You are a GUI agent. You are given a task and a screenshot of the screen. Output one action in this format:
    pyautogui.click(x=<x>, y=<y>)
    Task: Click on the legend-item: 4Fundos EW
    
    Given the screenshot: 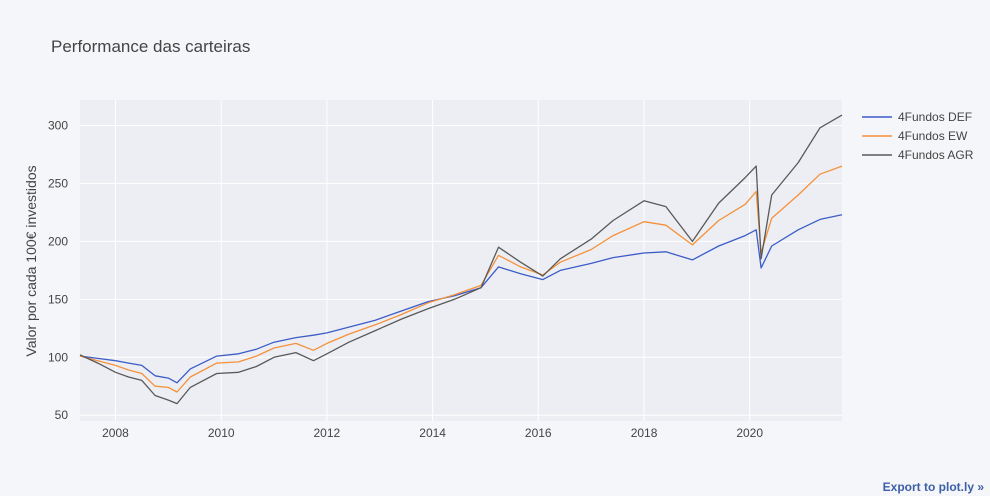 What is the action you would take?
    pyautogui.click(x=915, y=136)
    